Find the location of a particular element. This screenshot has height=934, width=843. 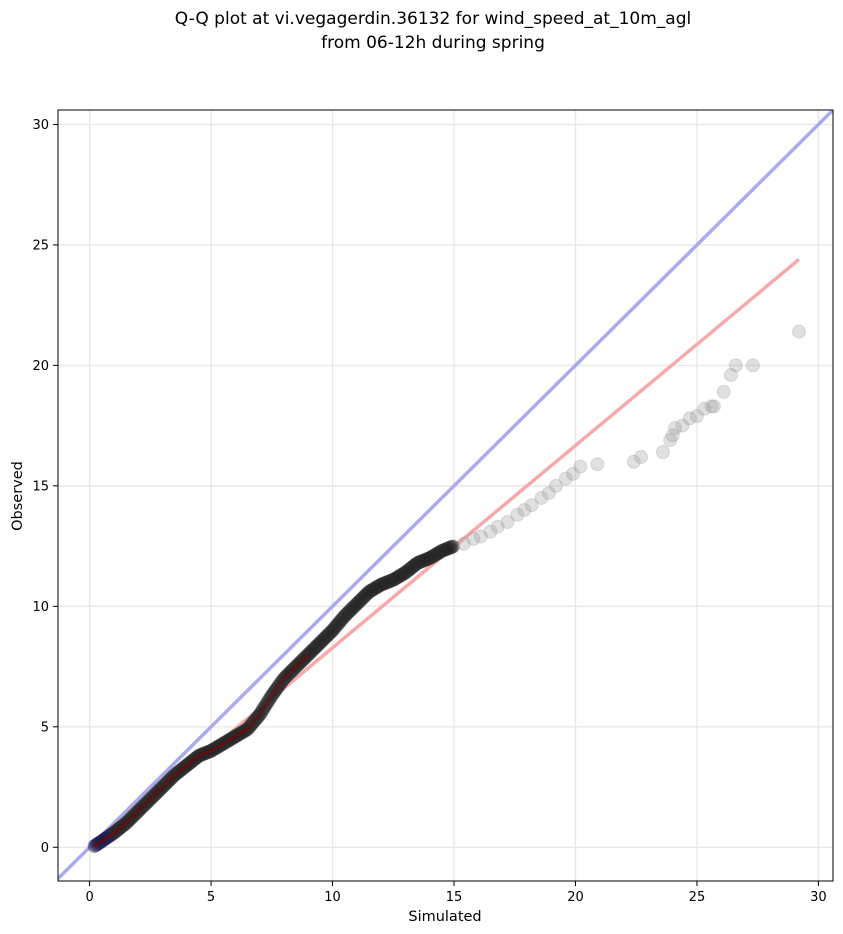

y-tick-label: 0 is located at coordinates (45, 848).